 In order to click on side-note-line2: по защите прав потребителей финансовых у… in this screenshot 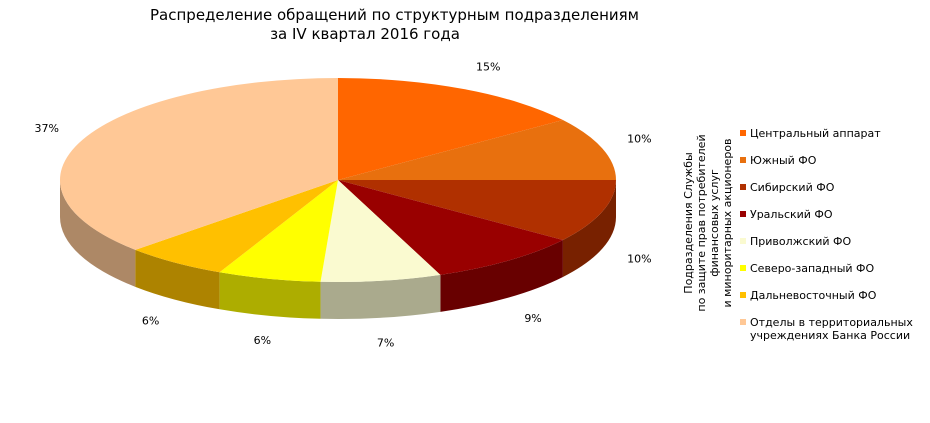, I will do `click(708, 223)`.